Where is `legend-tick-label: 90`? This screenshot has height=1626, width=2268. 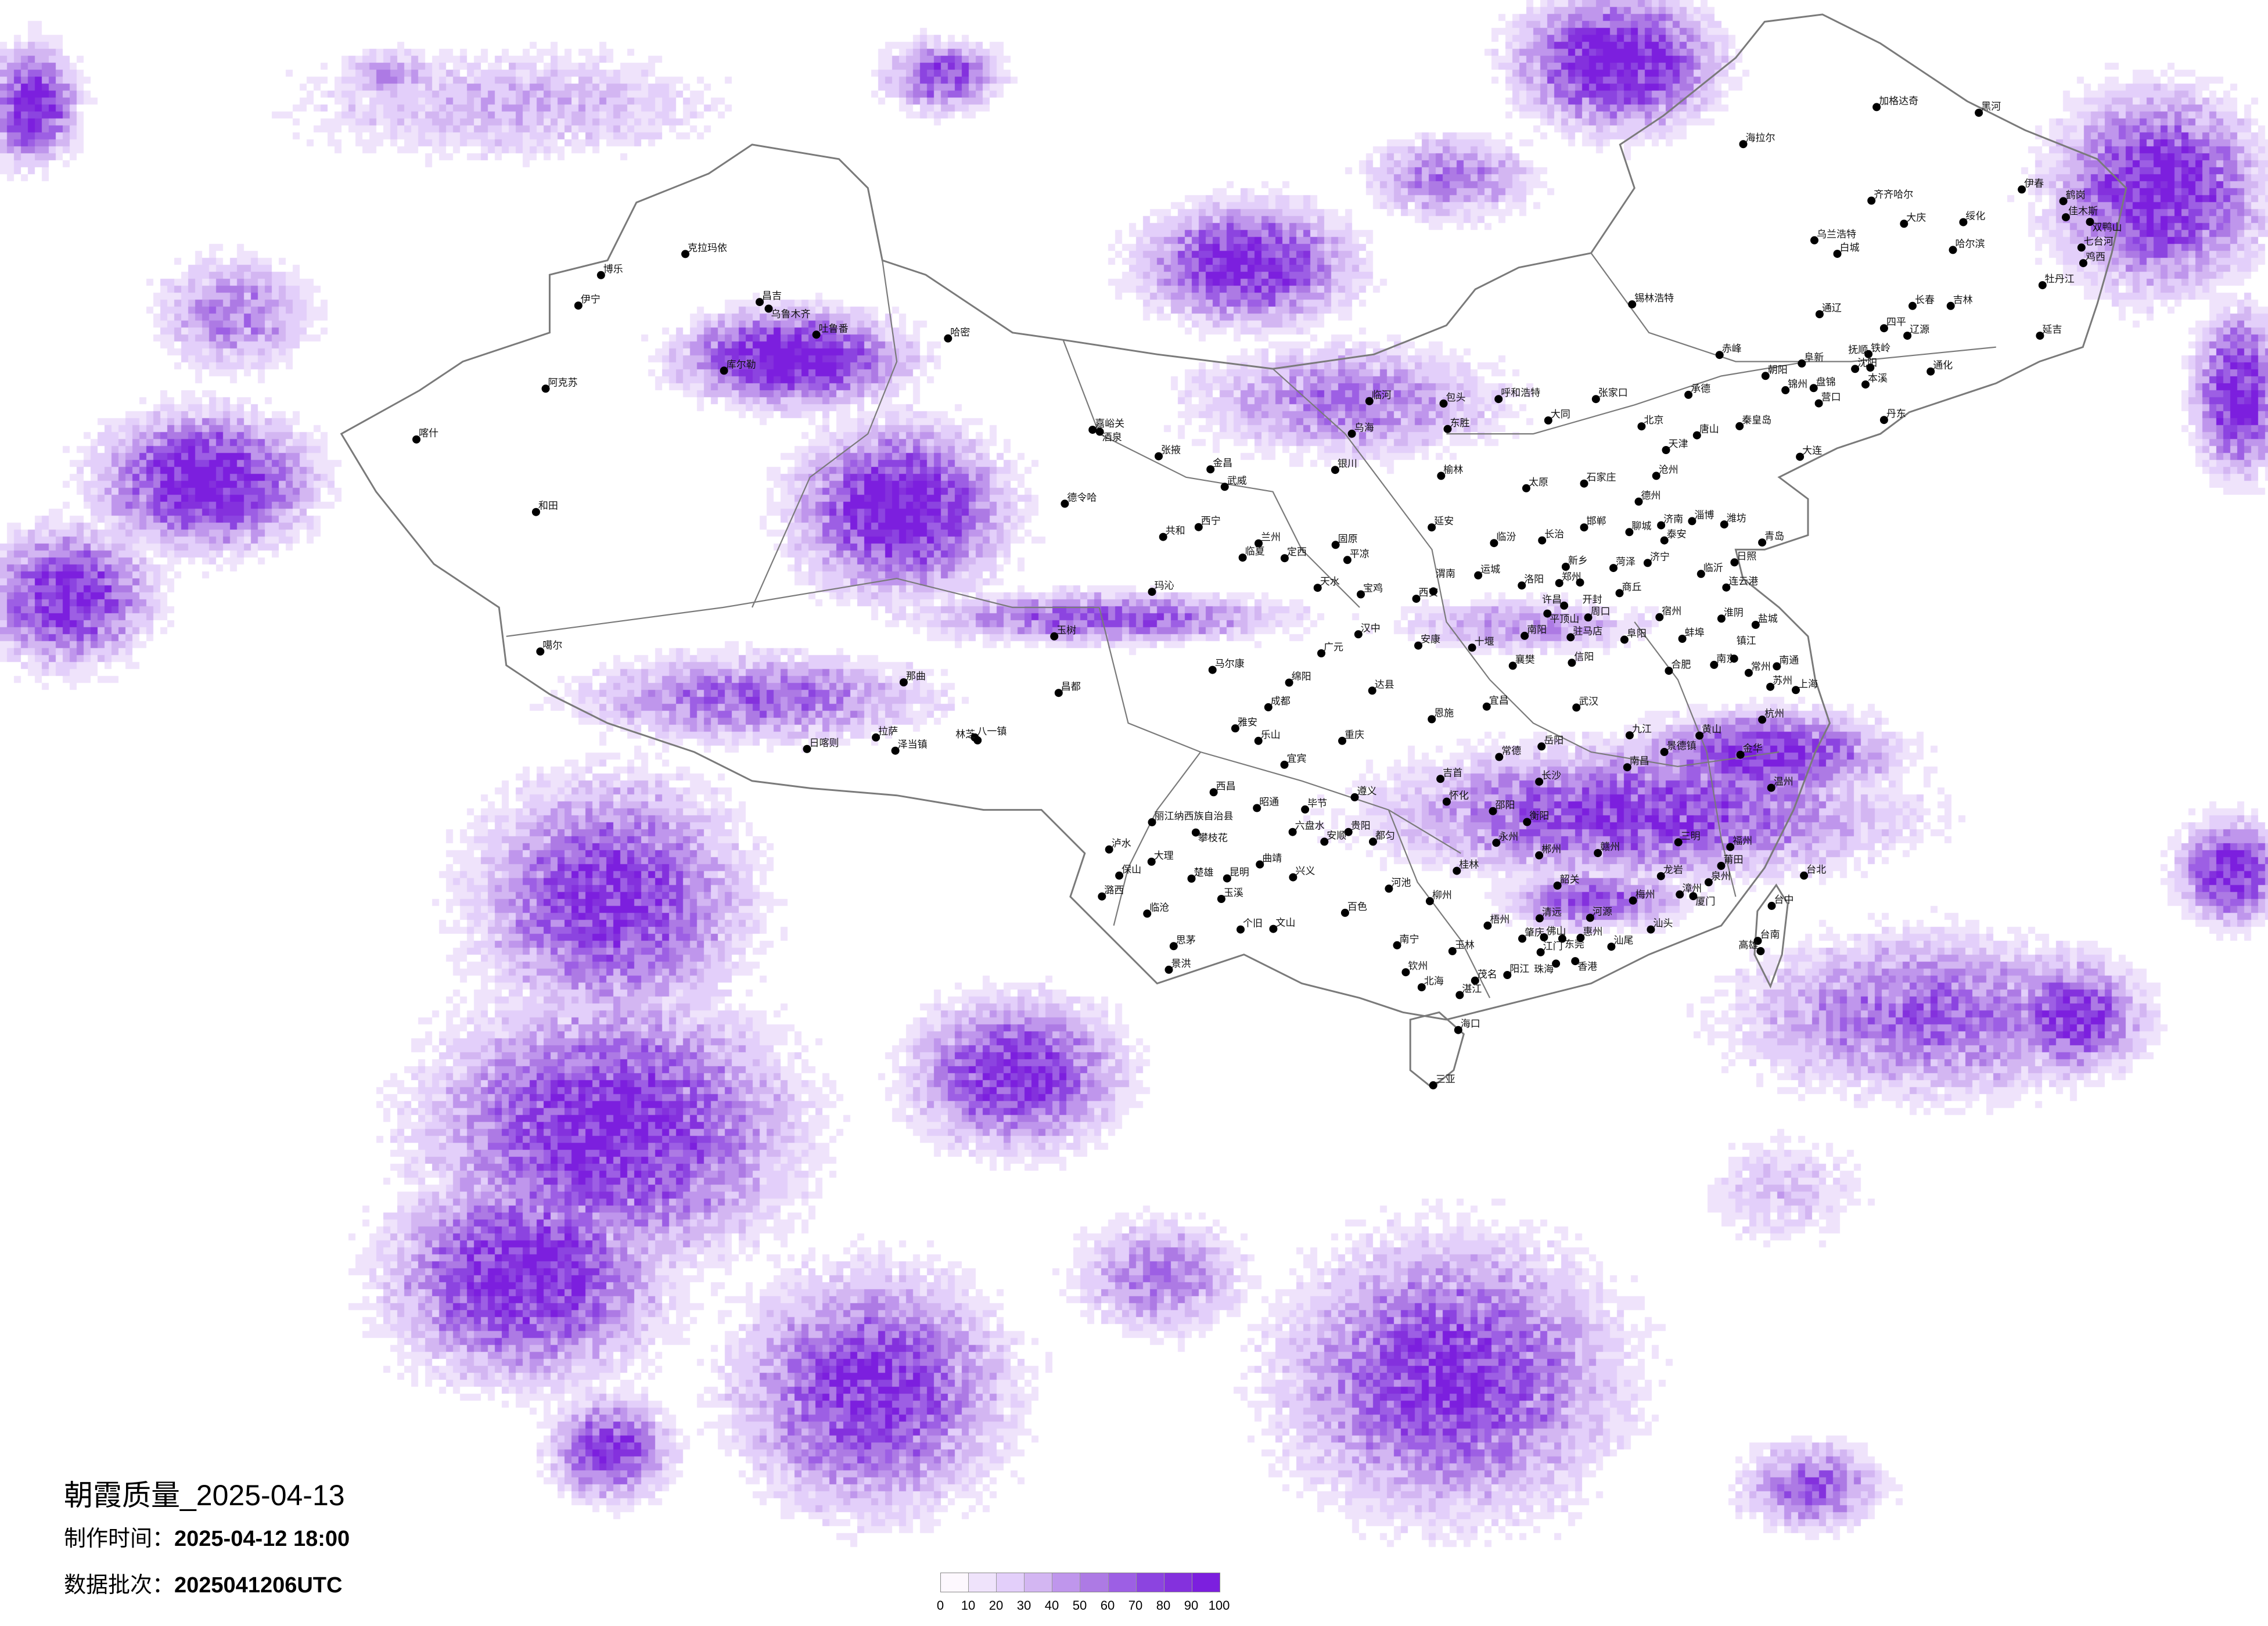
legend-tick-label: 90 is located at coordinates (1191, 1606).